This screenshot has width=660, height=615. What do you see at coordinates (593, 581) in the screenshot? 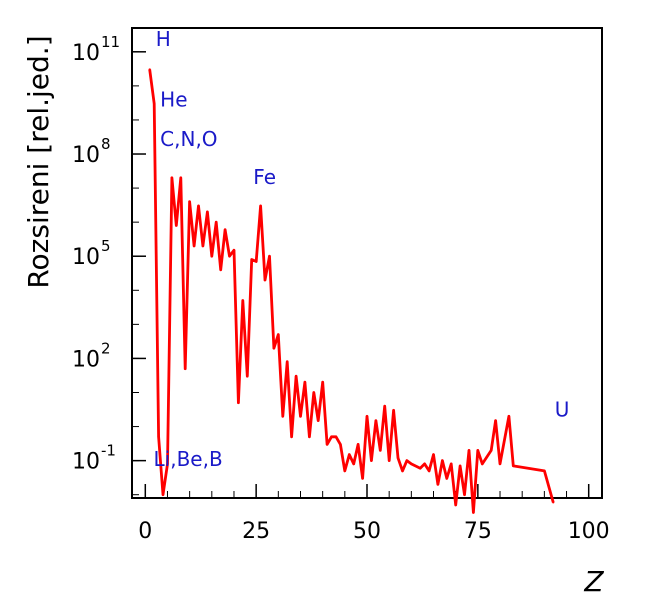
I see `x-axis-title: Z` at bounding box center [593, 581].